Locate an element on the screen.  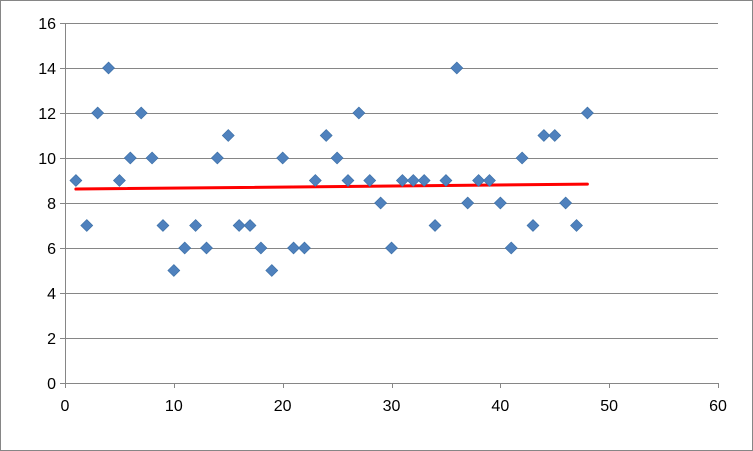
x-tick-label-30: 30 is located at coordinates (392, 406).